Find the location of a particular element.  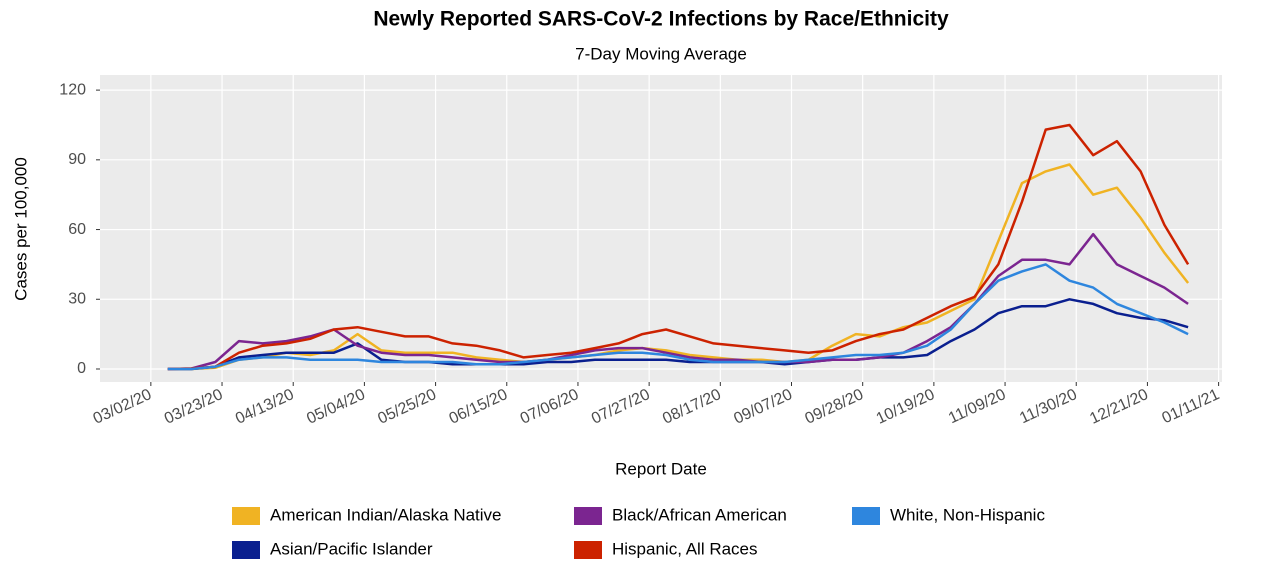

y-tick-label: 120 is located at coordinates (72, 89).